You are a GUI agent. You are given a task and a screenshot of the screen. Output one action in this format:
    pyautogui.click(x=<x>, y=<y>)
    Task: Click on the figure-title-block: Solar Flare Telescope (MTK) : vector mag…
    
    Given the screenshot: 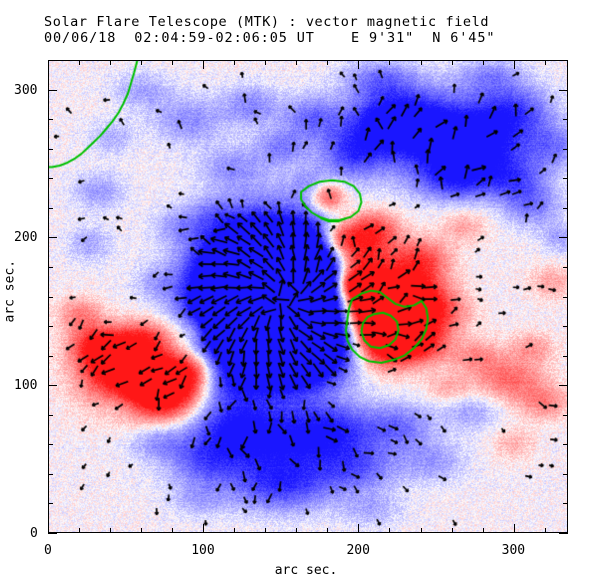 What is the action you would take?
    pyautogui.click(x=314, y=30)
    